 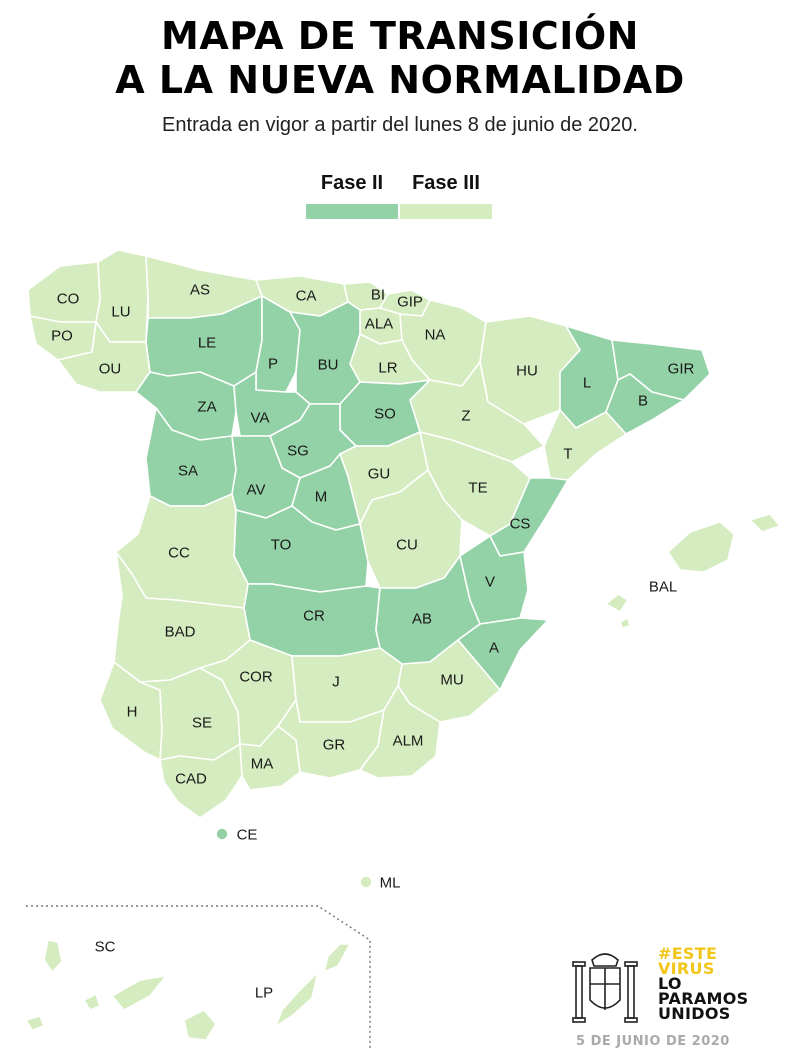 I want to click on label-cc: CC, so click(x=179, y=553).